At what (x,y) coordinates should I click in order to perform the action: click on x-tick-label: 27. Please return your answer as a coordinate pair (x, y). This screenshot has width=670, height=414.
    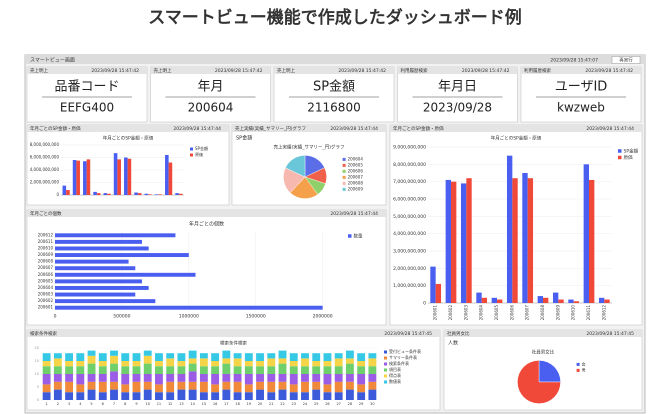
    Looking at the image, I should click on (338, 404).